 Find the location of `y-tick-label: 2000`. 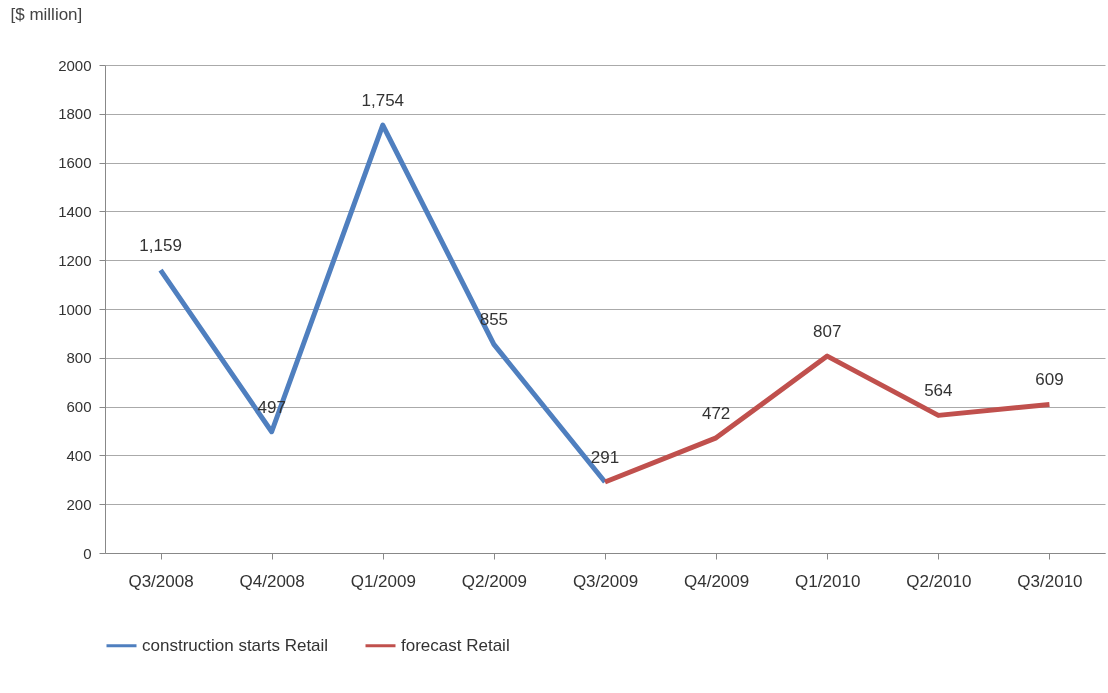

y-tick-label: 2000 is located at coordinates (75, 65).